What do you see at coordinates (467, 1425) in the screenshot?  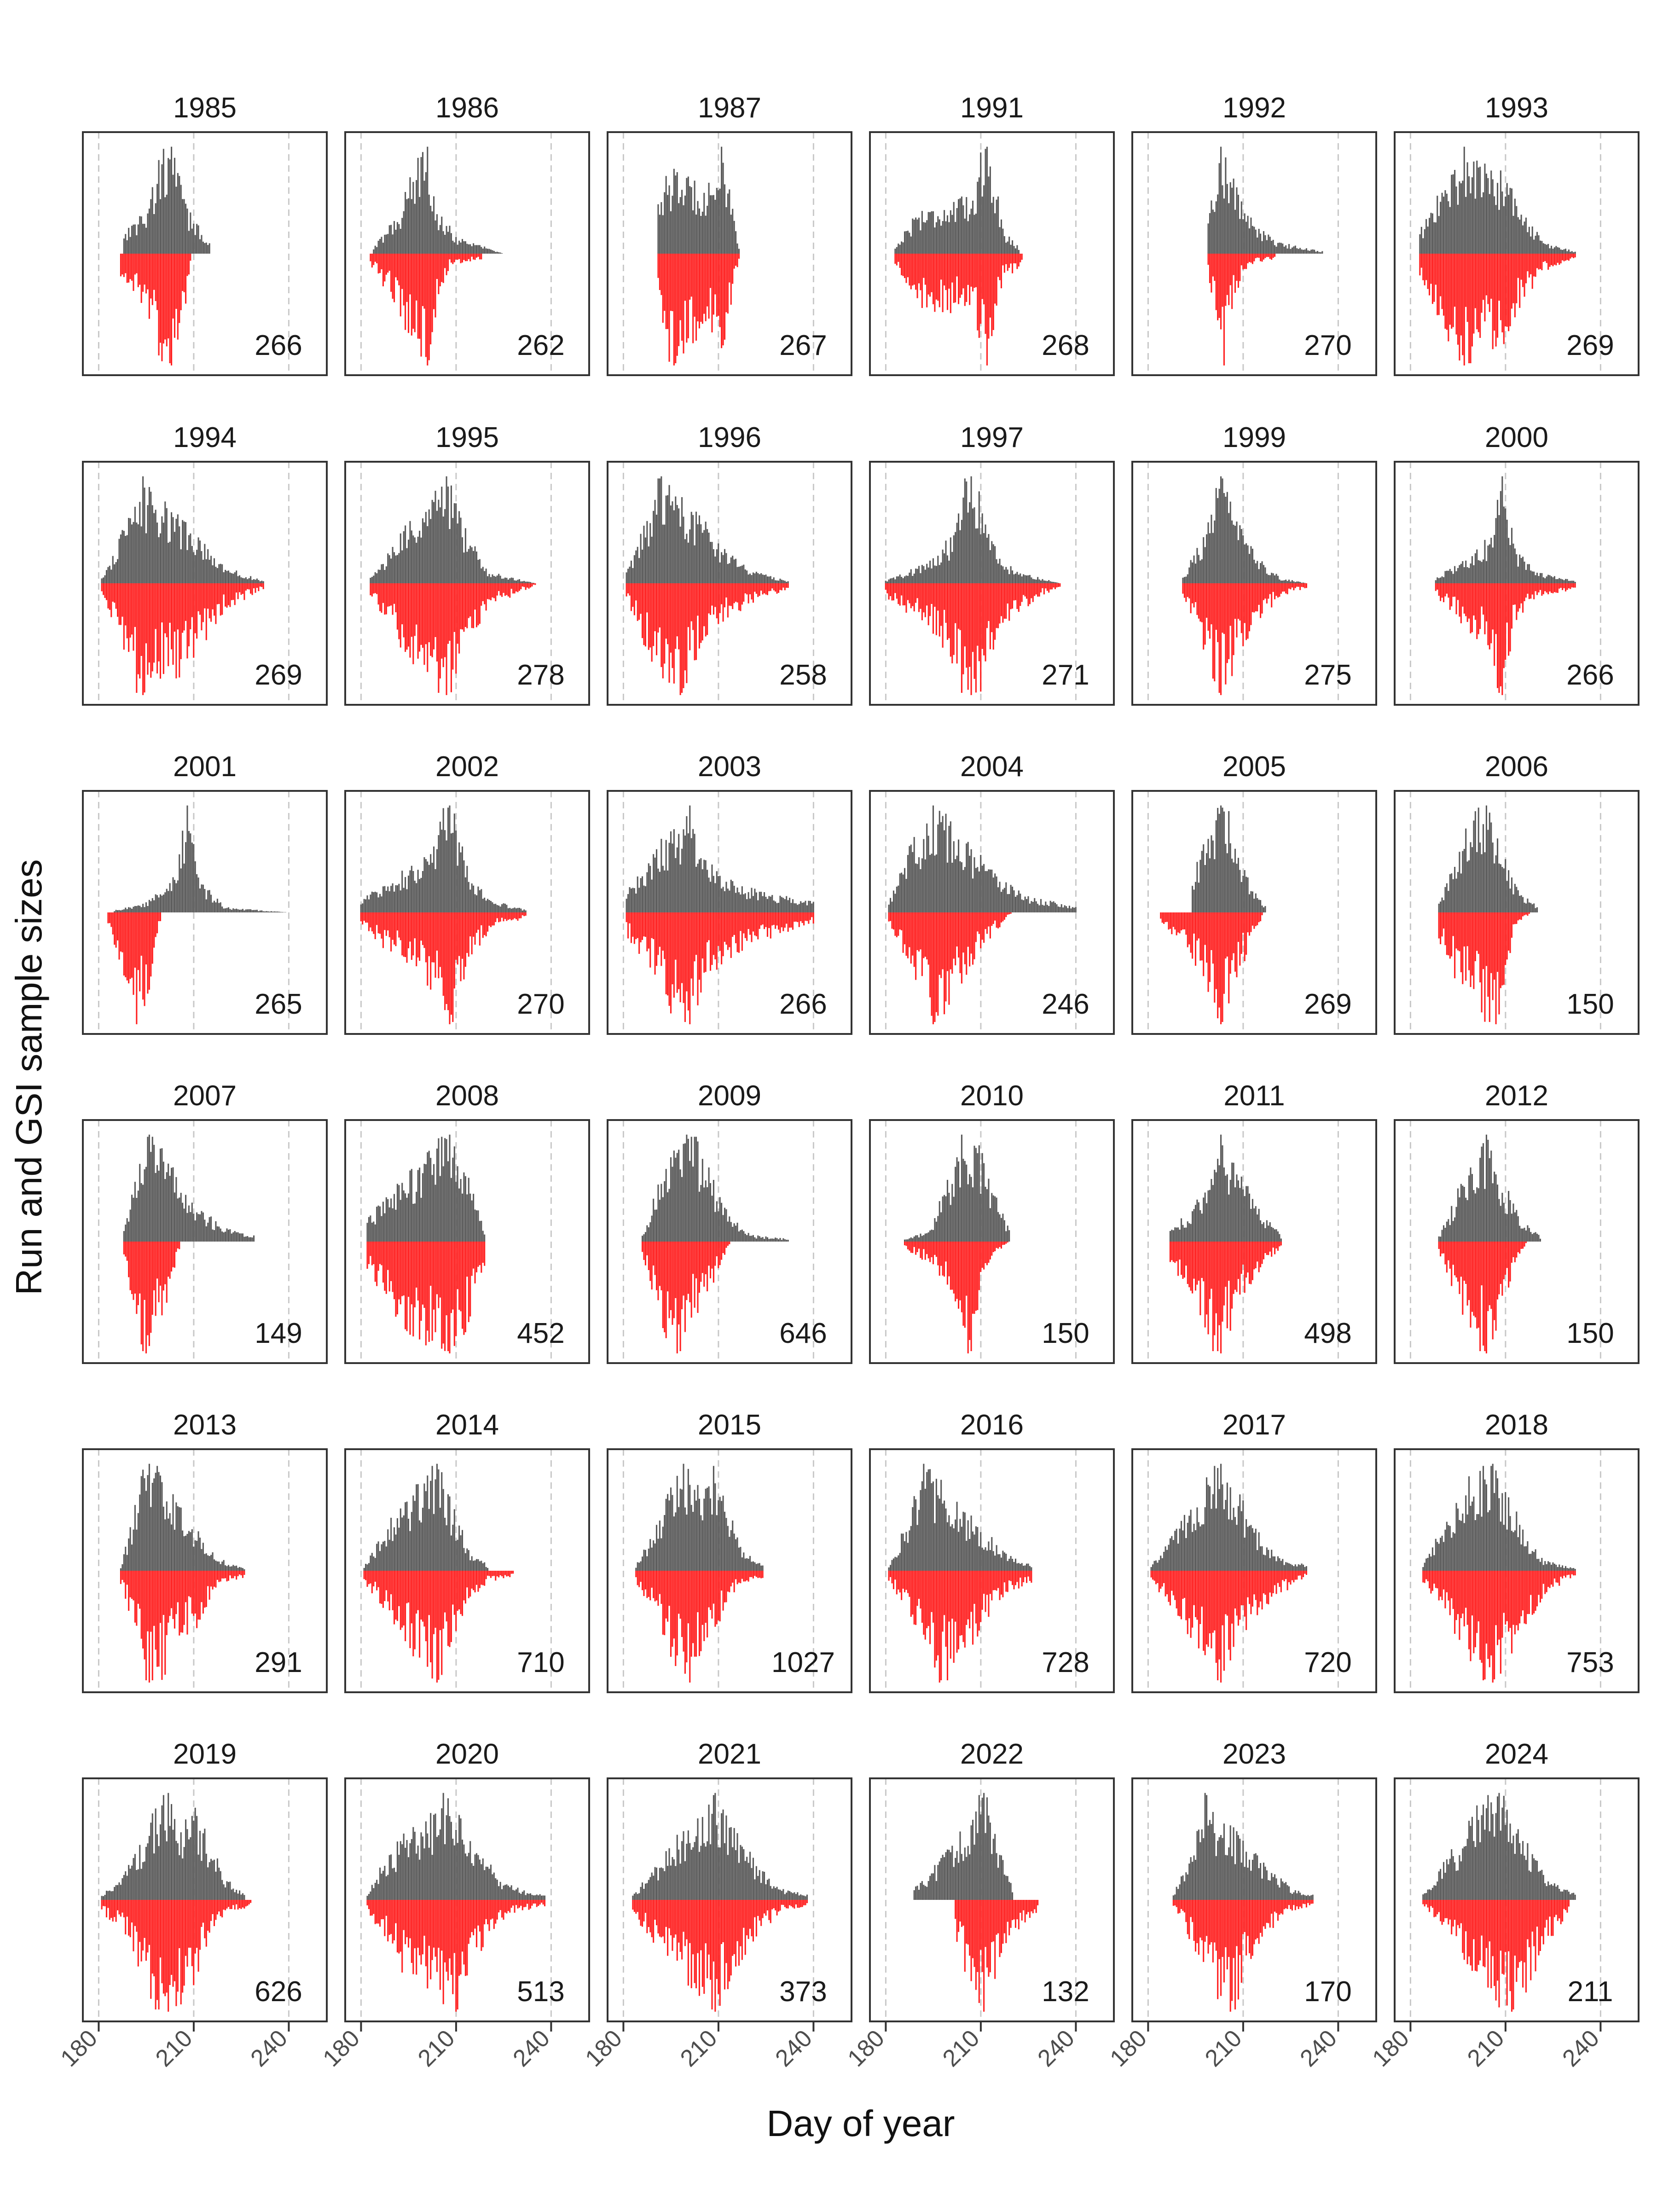 I see `panel-year-title: 2014` at bounding box center [467, 1425].